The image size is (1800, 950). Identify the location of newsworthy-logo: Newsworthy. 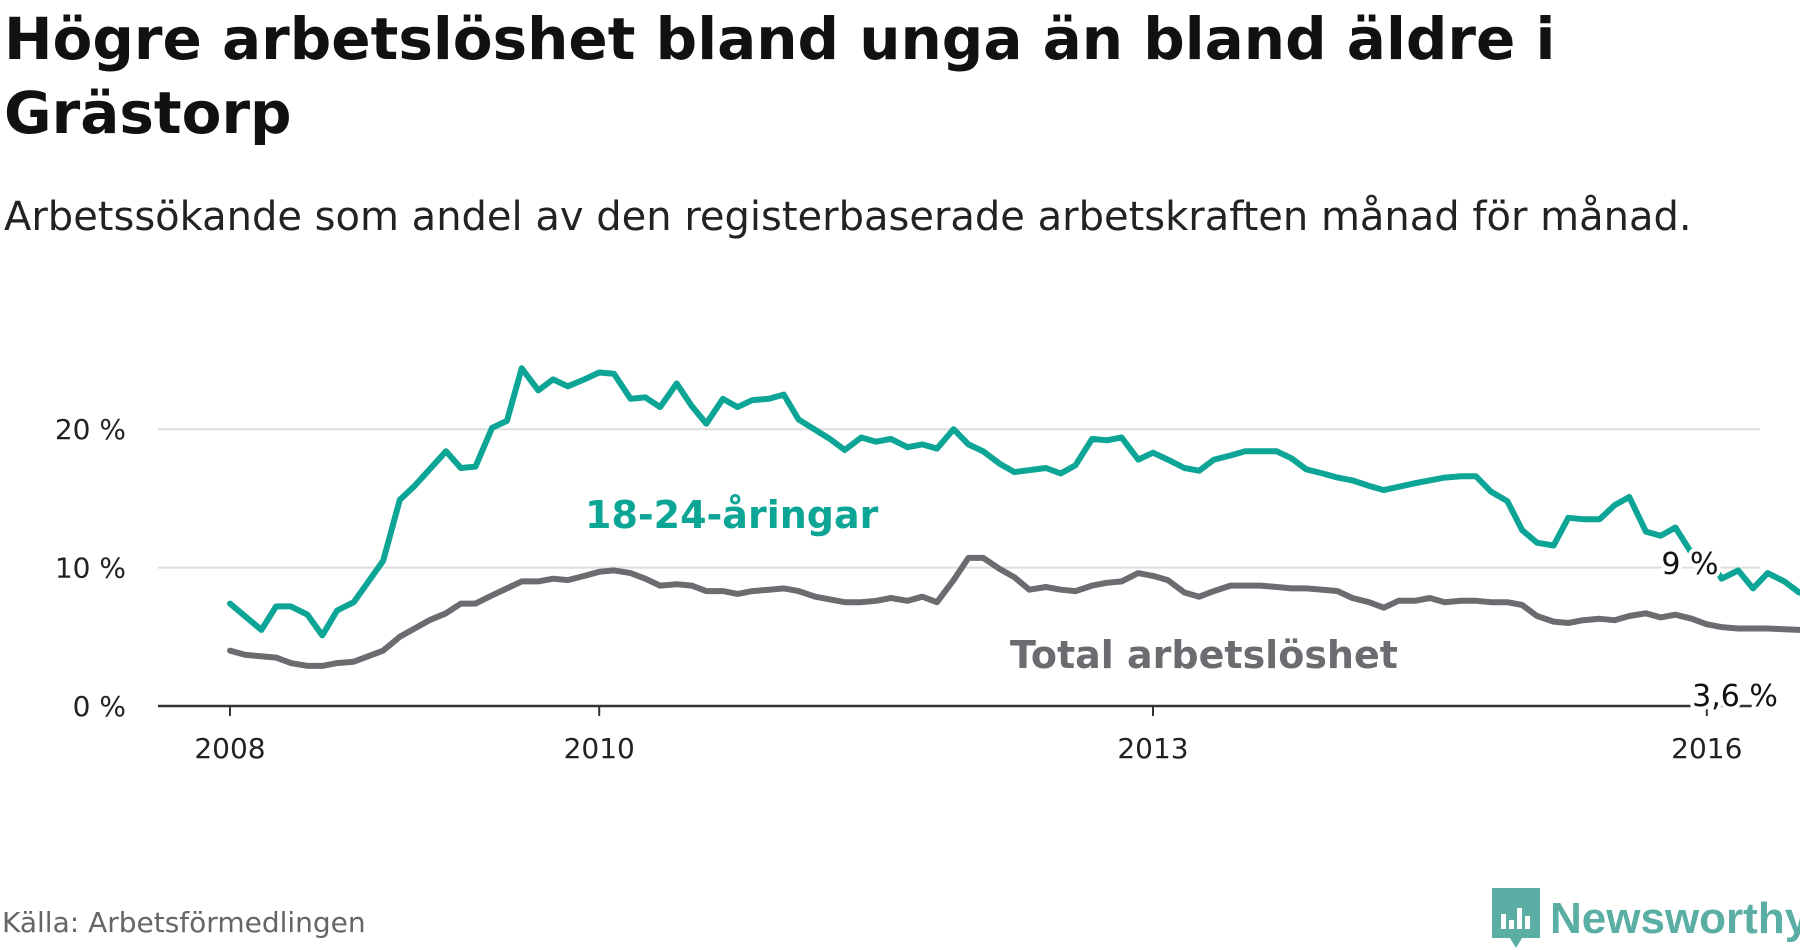
(1646, 919).